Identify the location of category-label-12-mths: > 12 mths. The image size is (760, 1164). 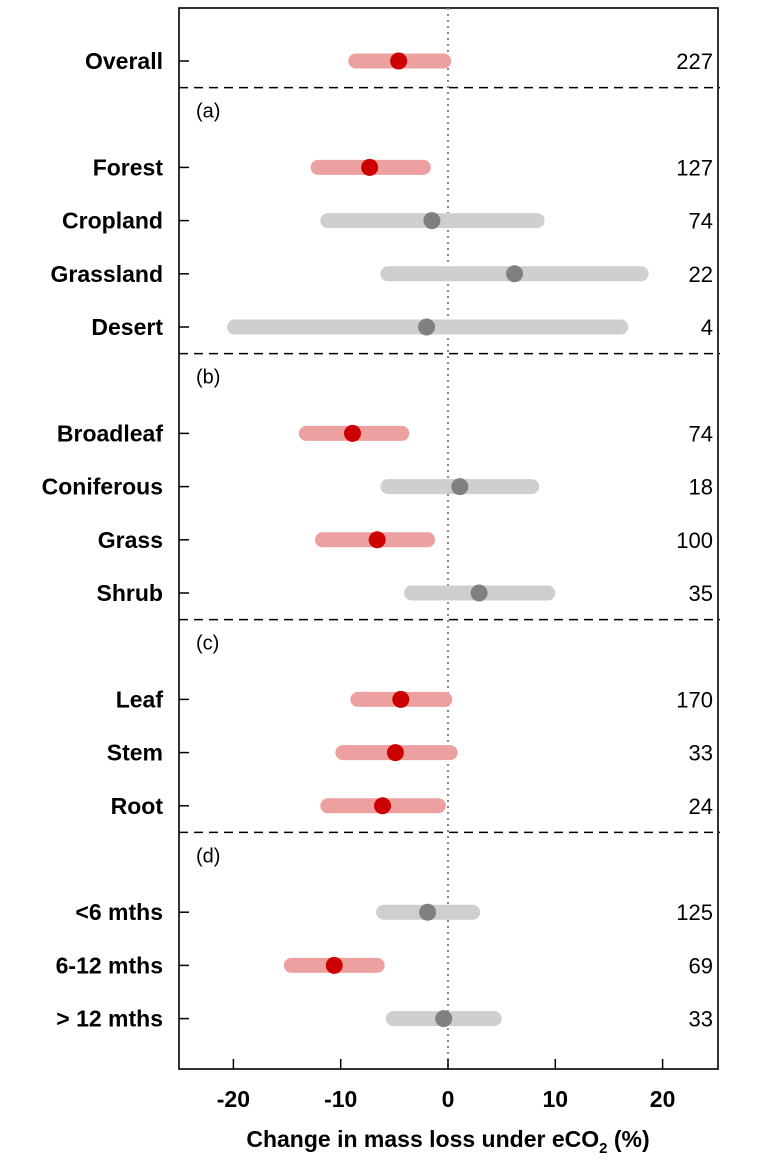
(109, 1019).